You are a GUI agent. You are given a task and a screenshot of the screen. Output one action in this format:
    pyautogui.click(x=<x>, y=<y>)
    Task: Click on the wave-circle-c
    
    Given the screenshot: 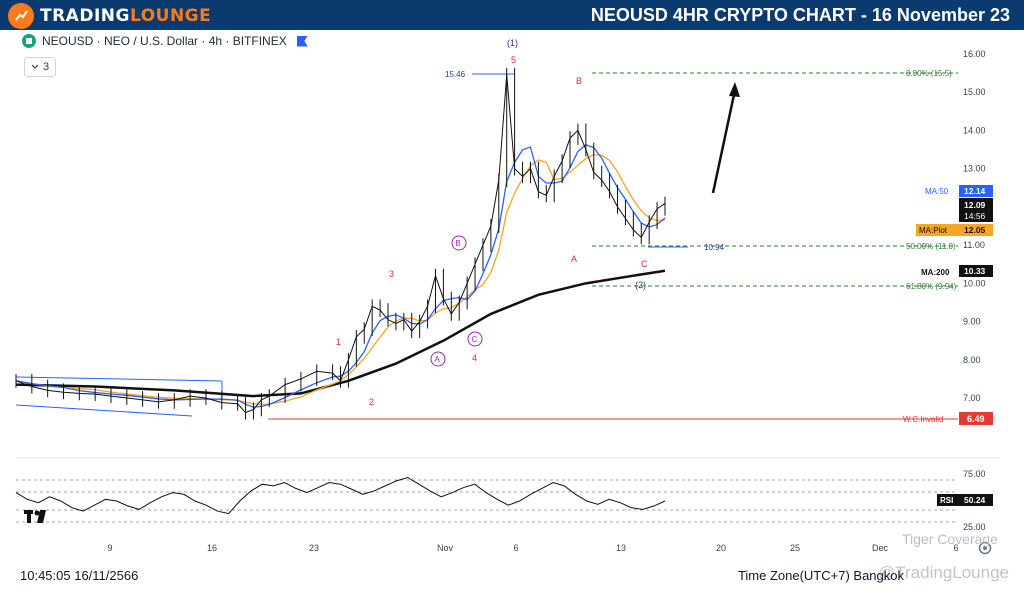 What is the action you would take?
    pyautogui.click(x=475, y=339)
    